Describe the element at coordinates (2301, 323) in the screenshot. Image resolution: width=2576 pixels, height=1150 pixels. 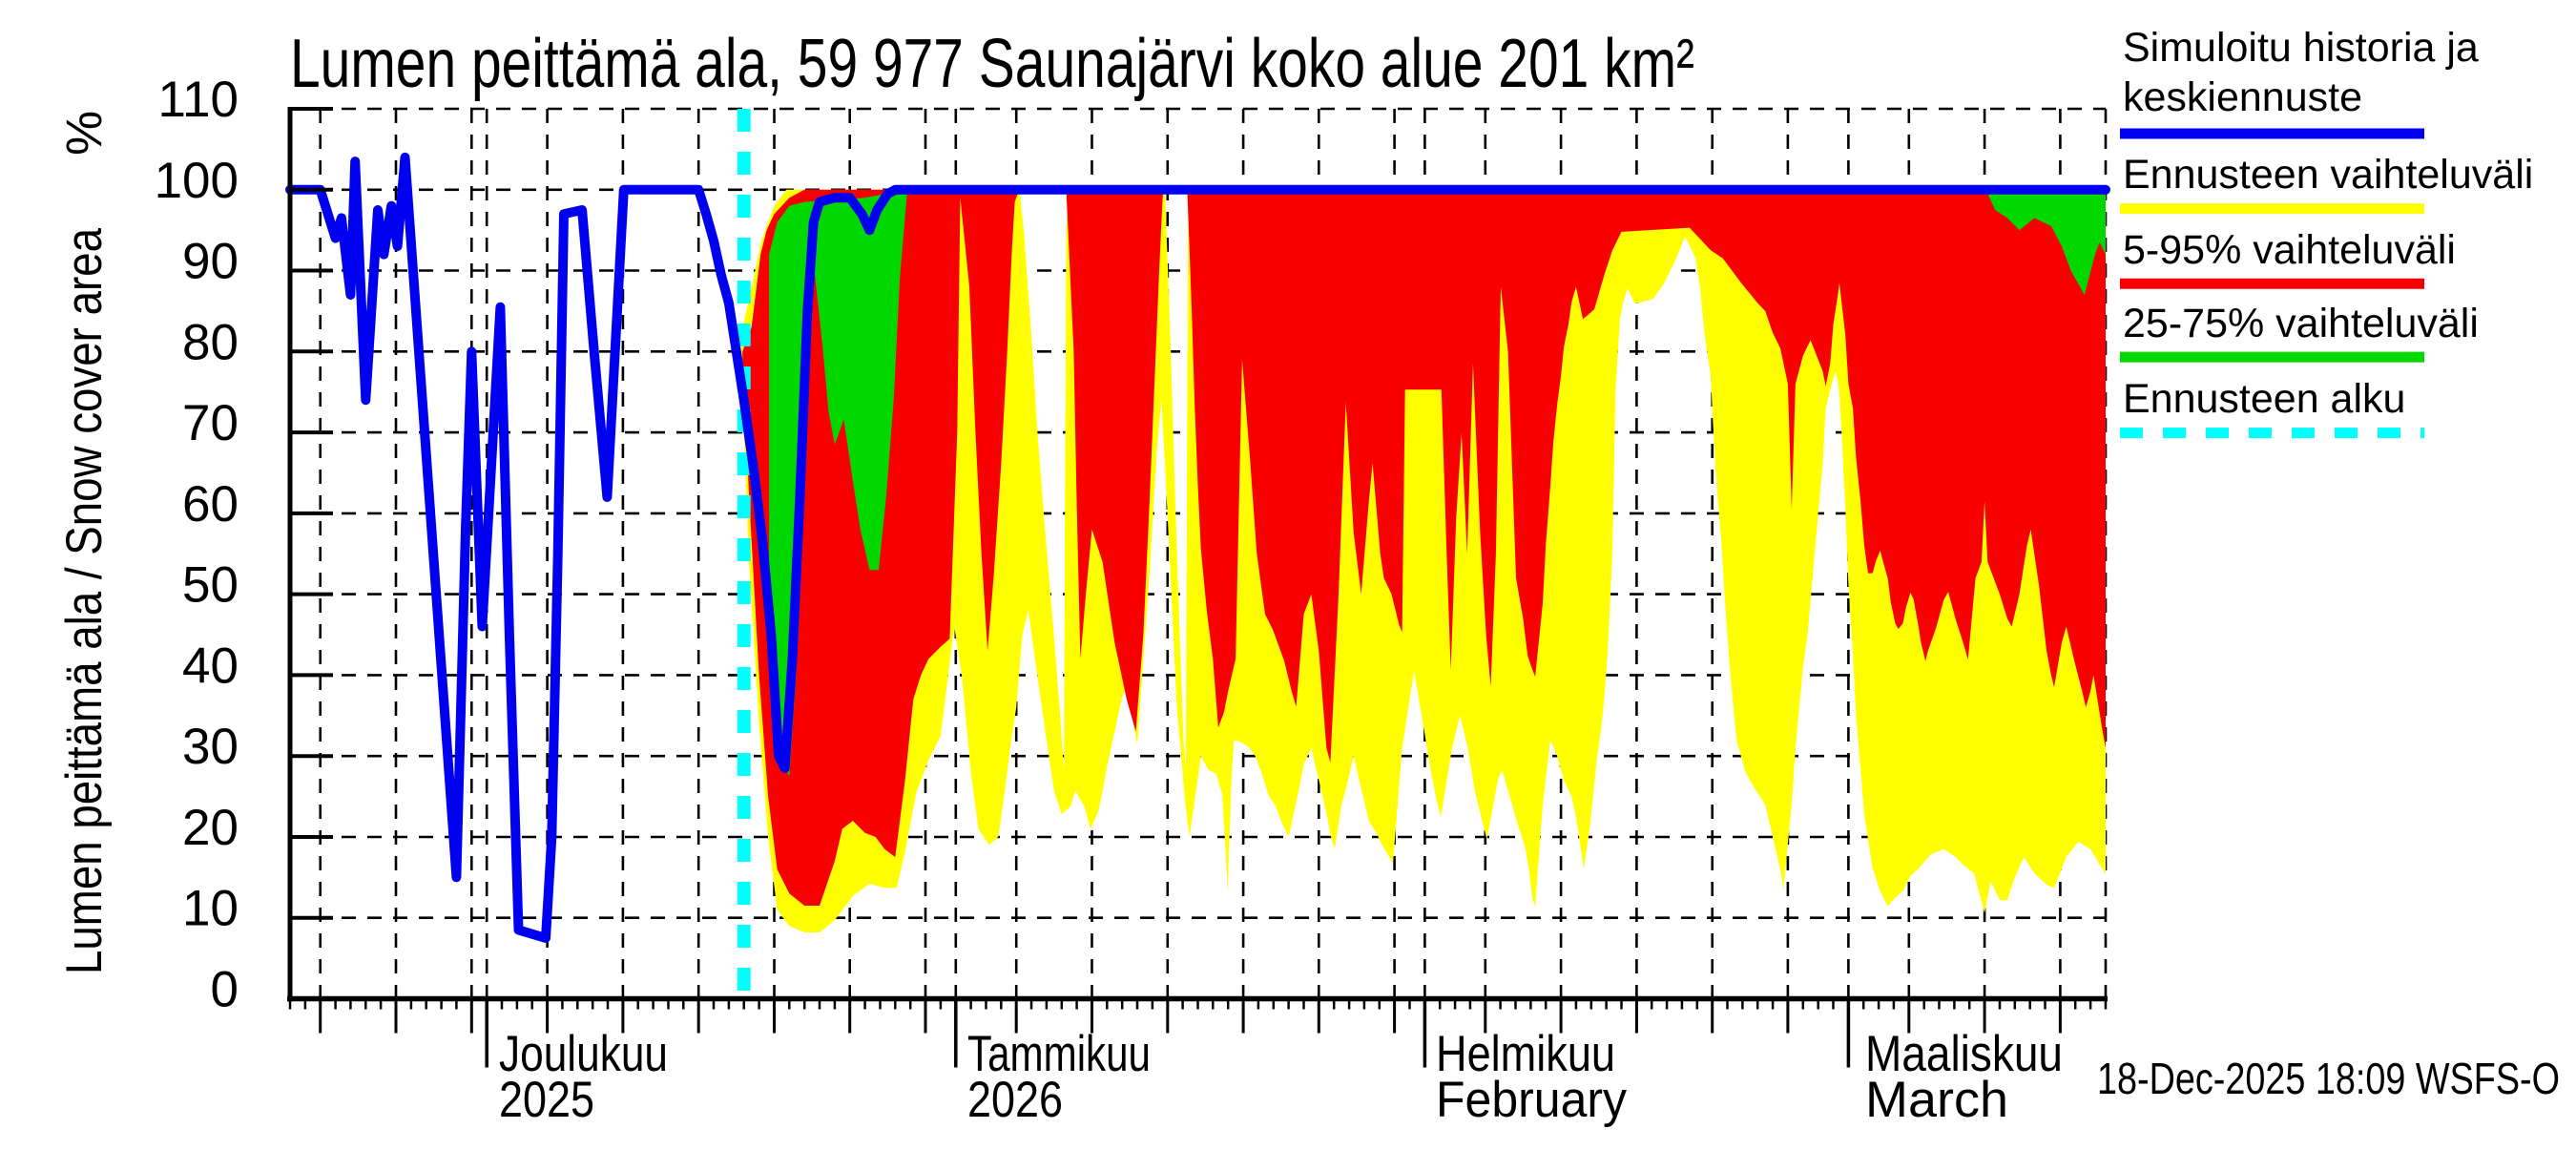
I see `svg-text: 25-75% vaihteluväli` at that location.